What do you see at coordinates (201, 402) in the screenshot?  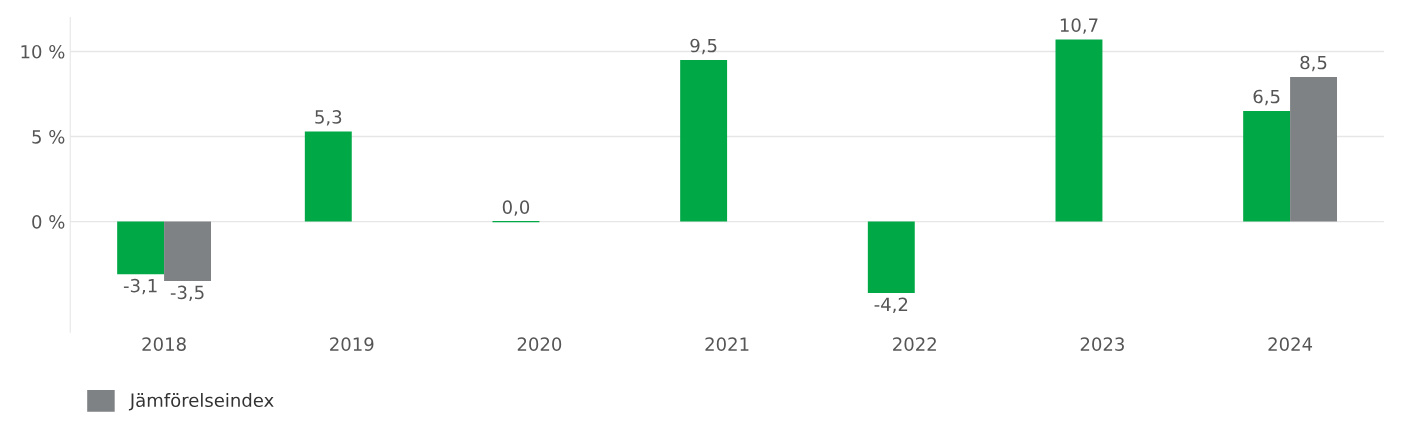 I see `legend-label: Jämförelseindex` at bounding box center [201, 402].